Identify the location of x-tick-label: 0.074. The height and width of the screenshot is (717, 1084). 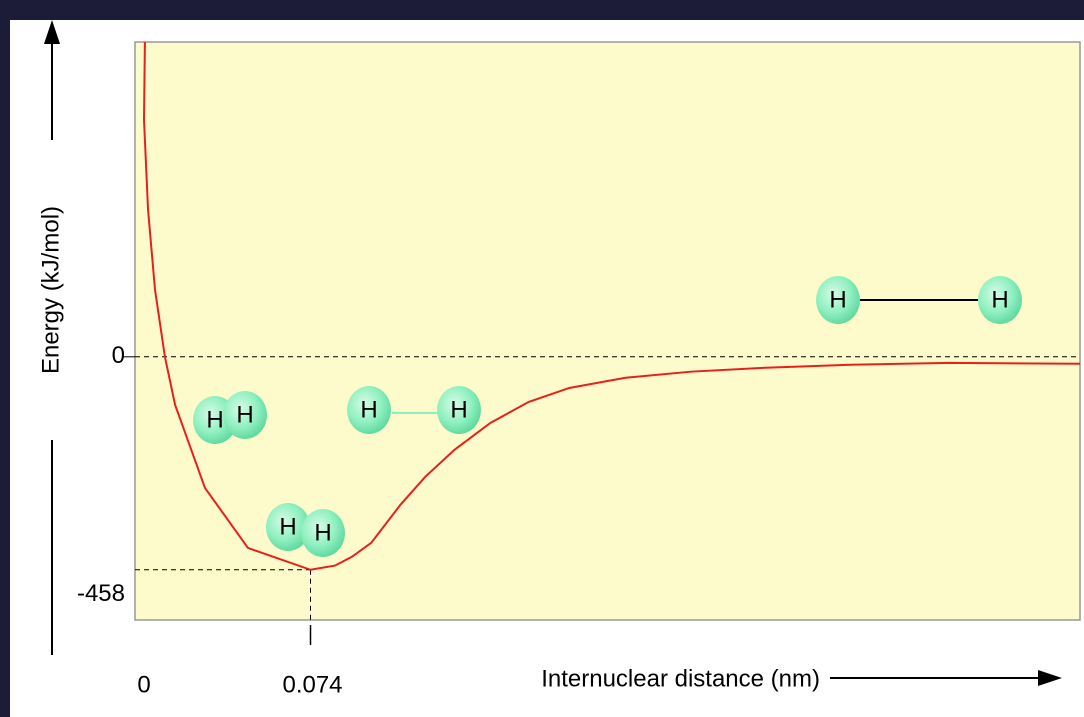
(312, 684).